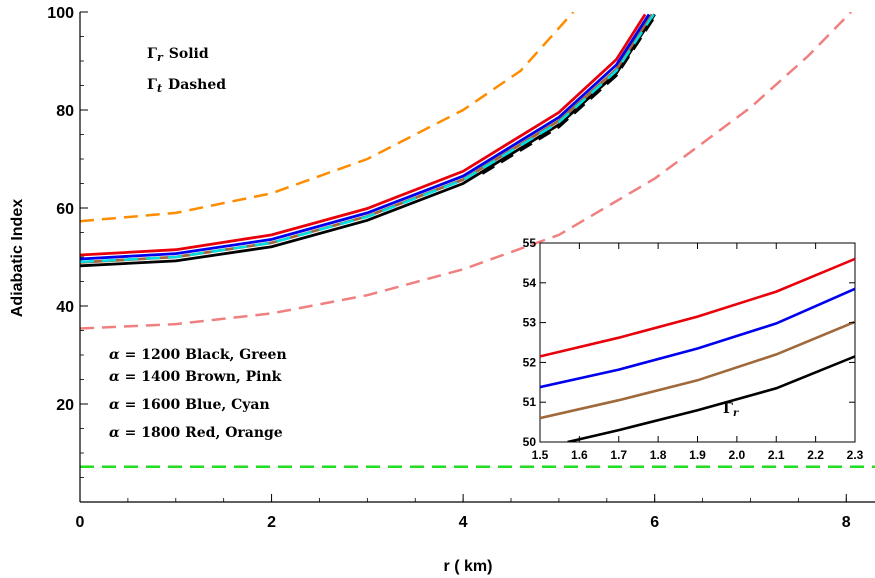  I want to click on x-axis-title: r ( km), so click(468, 566).